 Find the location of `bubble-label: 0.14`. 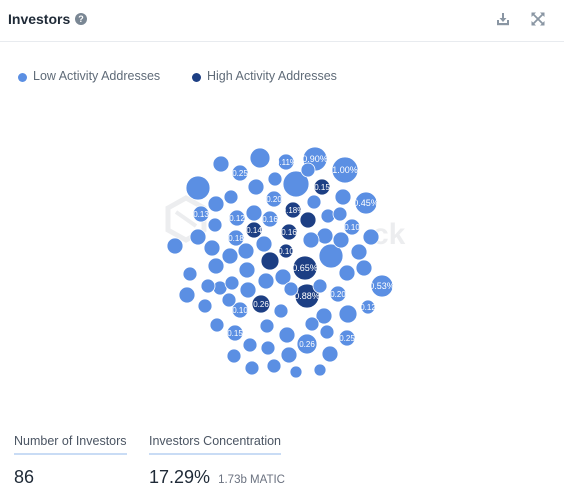

bubble-label: 0.14 is located at coordinates (254, 230).